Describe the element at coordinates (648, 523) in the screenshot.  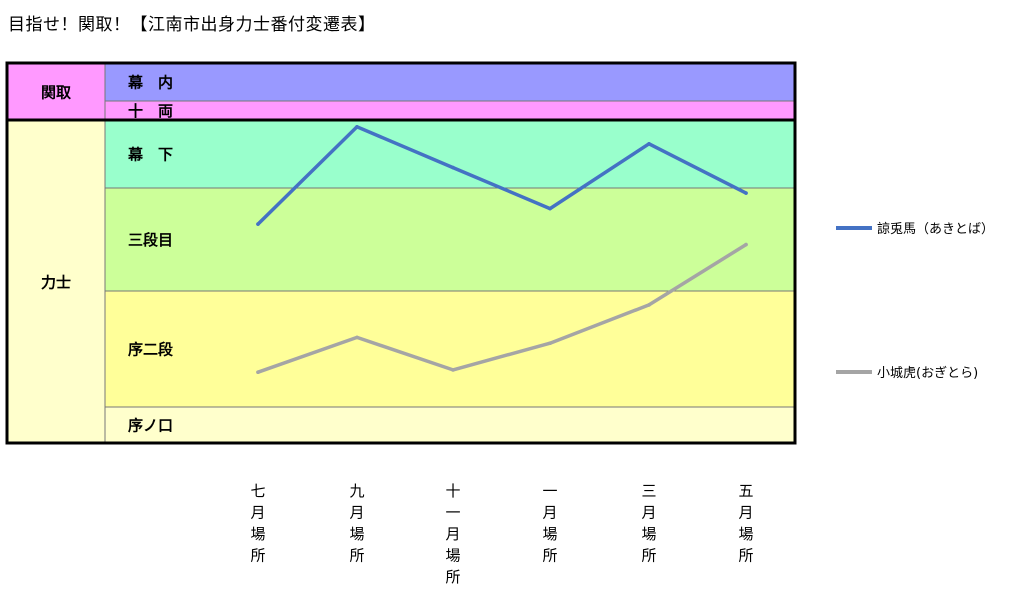
I see `x-tick-label: 三月場所` at that location.